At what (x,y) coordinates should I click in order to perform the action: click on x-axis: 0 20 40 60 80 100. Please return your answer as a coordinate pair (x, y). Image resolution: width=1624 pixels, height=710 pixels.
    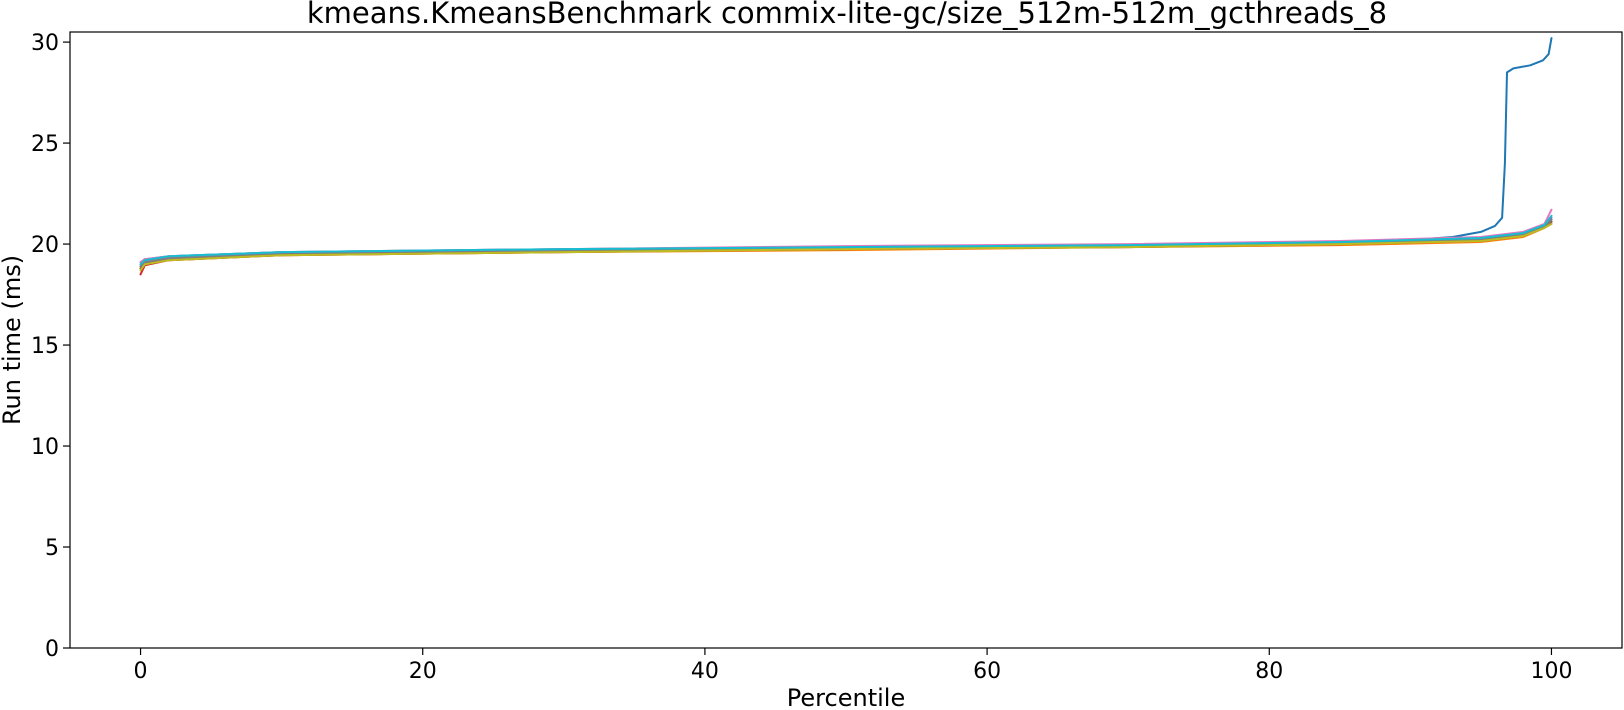
    Looking at the image, I should click on (853, 666).